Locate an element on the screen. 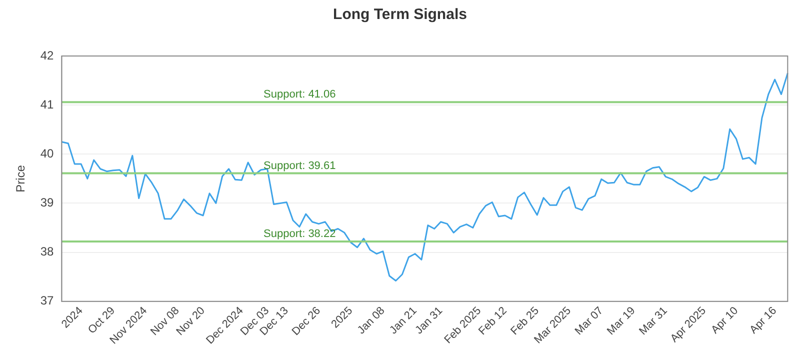 The image size is (800, 350). x-tick-label: Mar 07 is located at coordinates (589, 321).